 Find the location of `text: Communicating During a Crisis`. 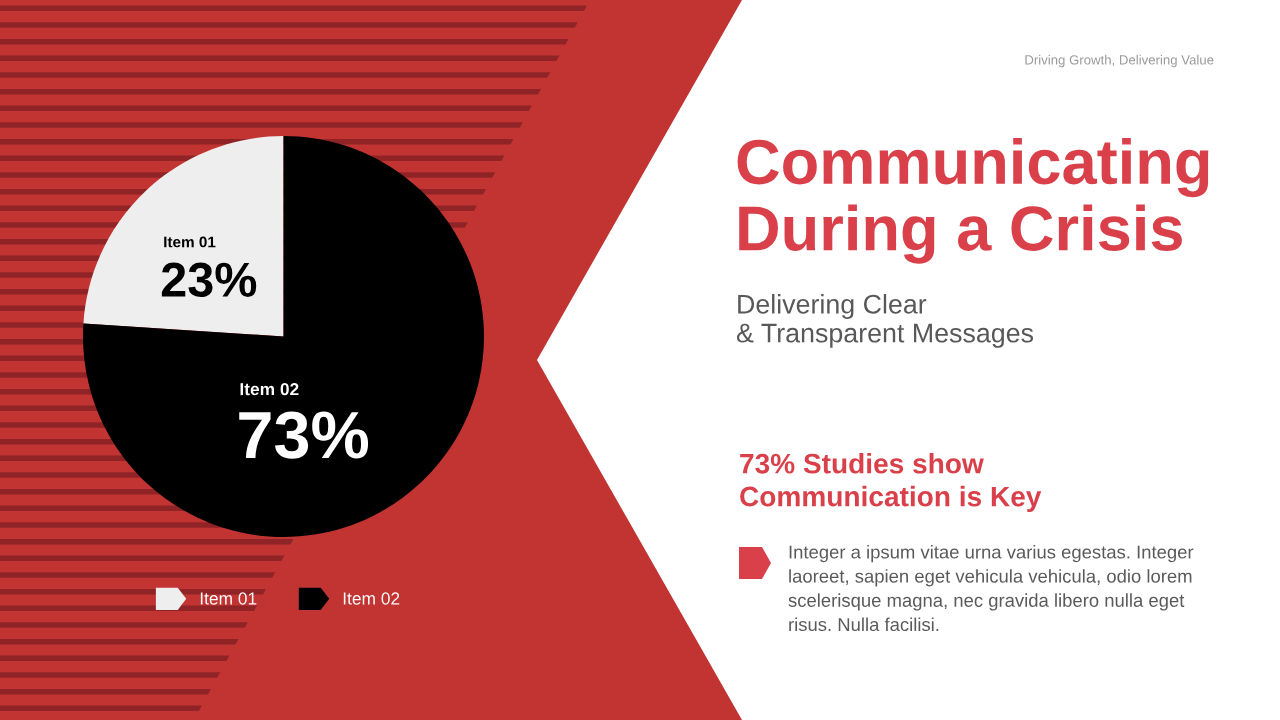

text: Communicating During a Crisis is located at coordinates (973, 201).